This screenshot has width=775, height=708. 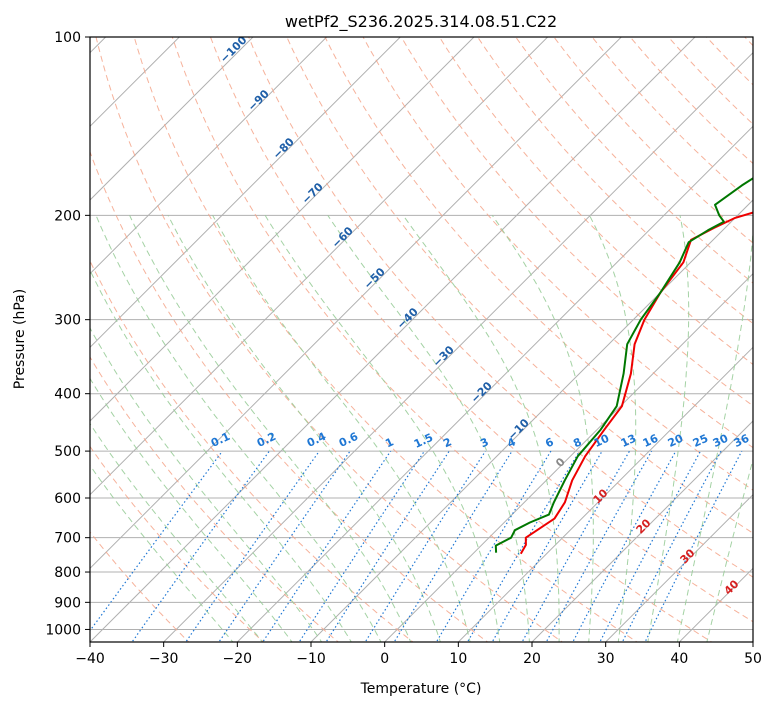 What do you see at coordinates (418, 654) in the screenshot?
I see `x-axis: −40 −30 −20 −10 0 10 20 30 40 50` at bounding box center [418, 654].